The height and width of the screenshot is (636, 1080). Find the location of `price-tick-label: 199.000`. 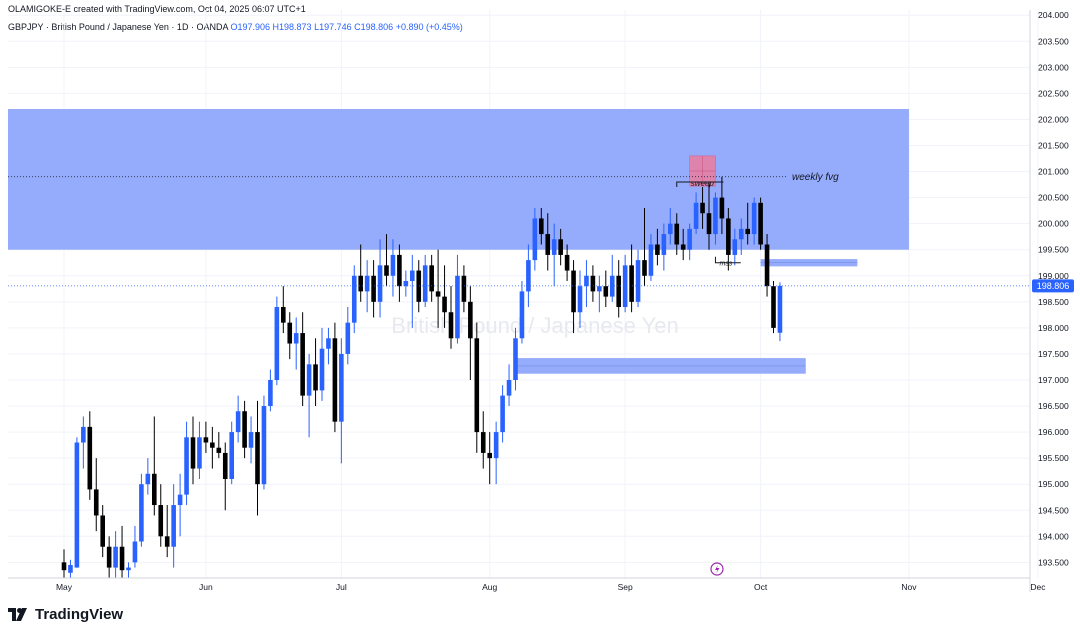

price-tick-label: 199.000 is located at coordinates (1053, 276).